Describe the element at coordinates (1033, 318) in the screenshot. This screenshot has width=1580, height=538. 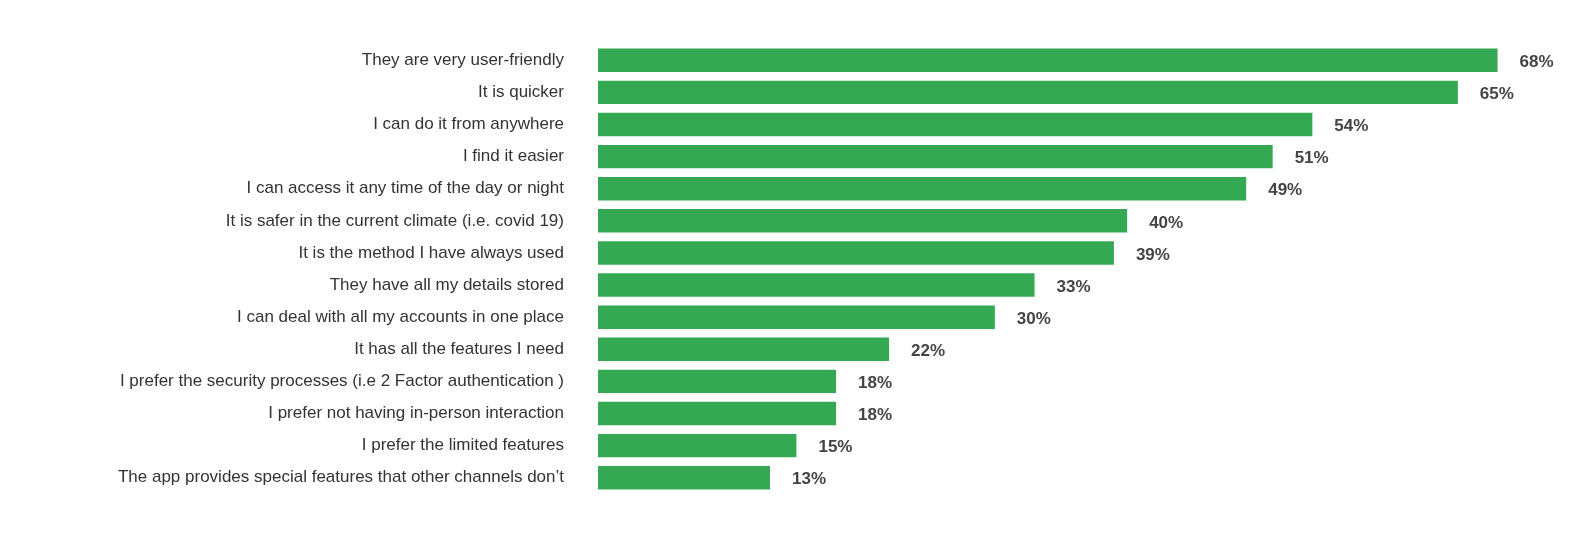
I see `data-label: 30%` at that location.